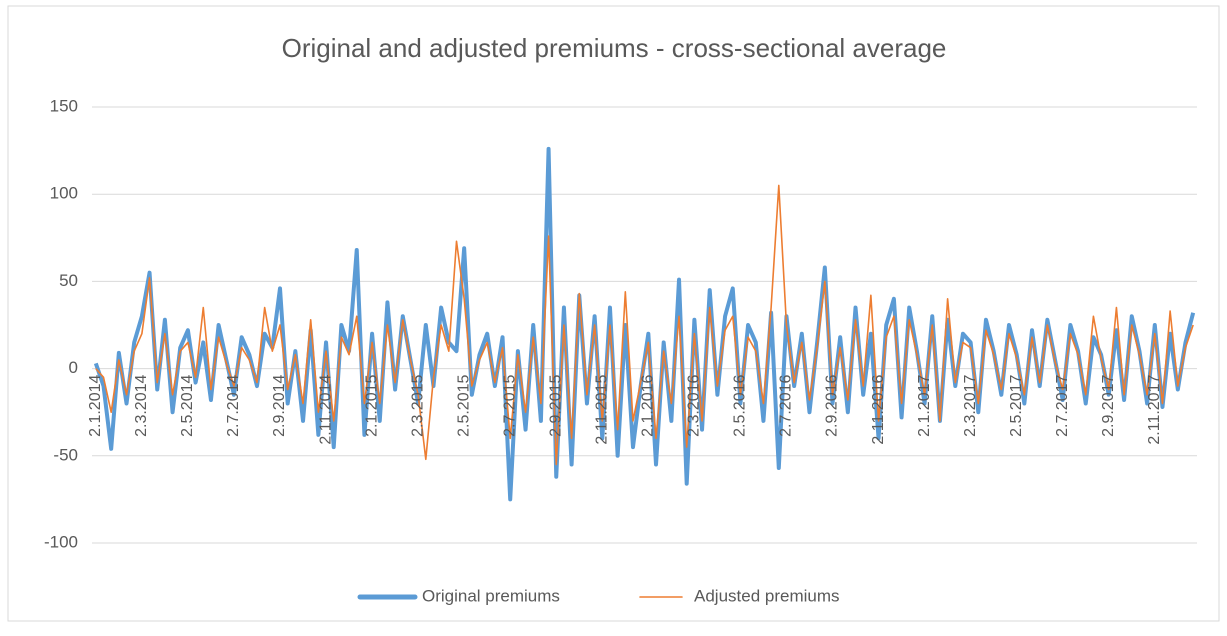 This screenshot has width=1227, height=636. I want to click on x-tick-label: 2.7.2017, so click(1062, 405).